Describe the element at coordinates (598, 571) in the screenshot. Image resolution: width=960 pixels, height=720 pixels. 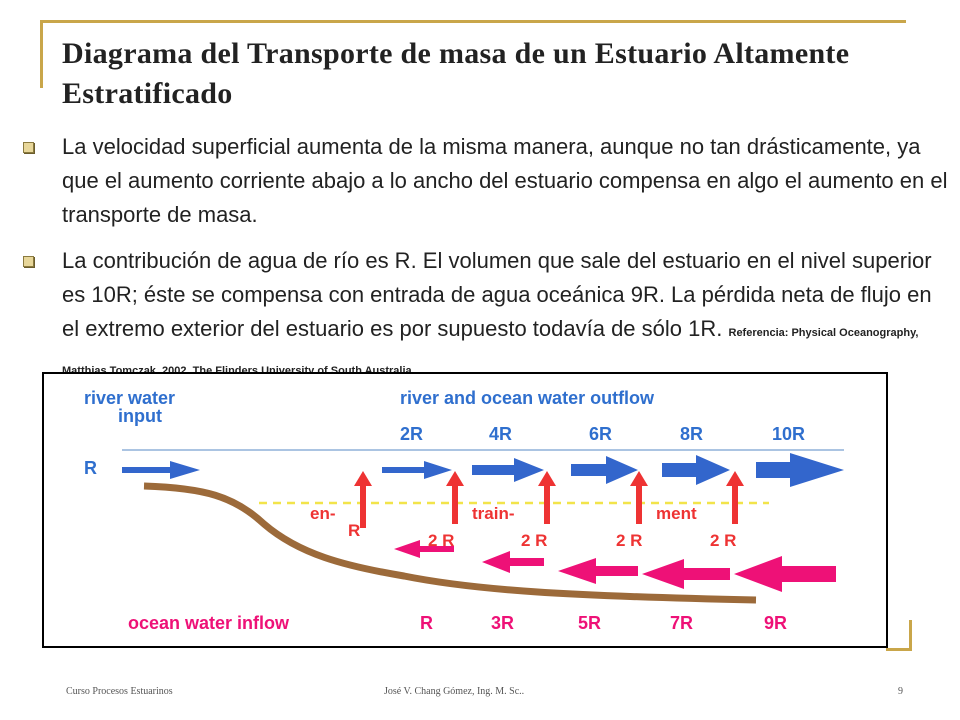
I see `inflow-arrow-5r` at that location.